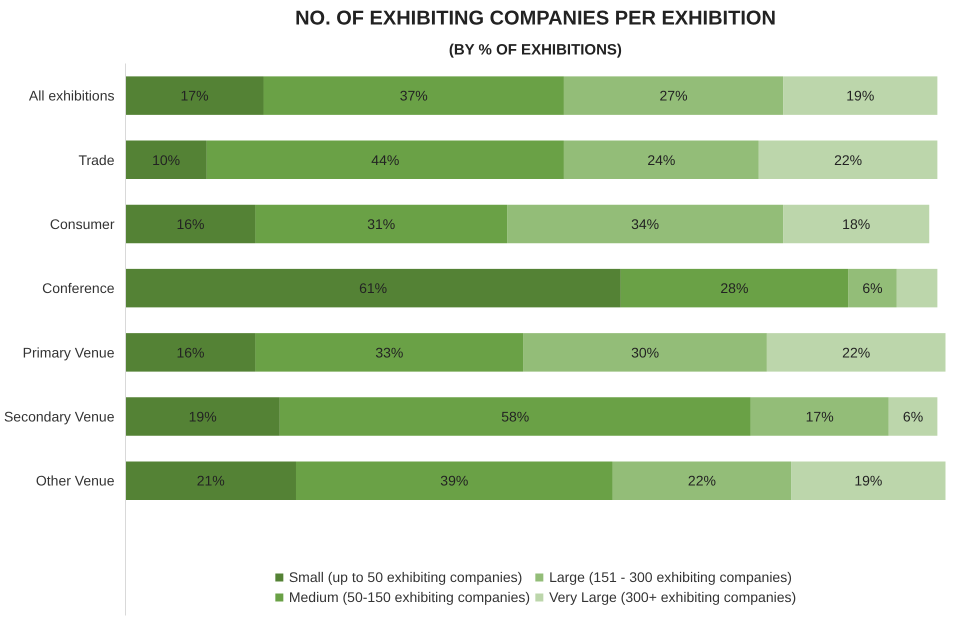 This screenshot has height=624, width=970. I want to click on data-label: 24%, so click(661, 160).